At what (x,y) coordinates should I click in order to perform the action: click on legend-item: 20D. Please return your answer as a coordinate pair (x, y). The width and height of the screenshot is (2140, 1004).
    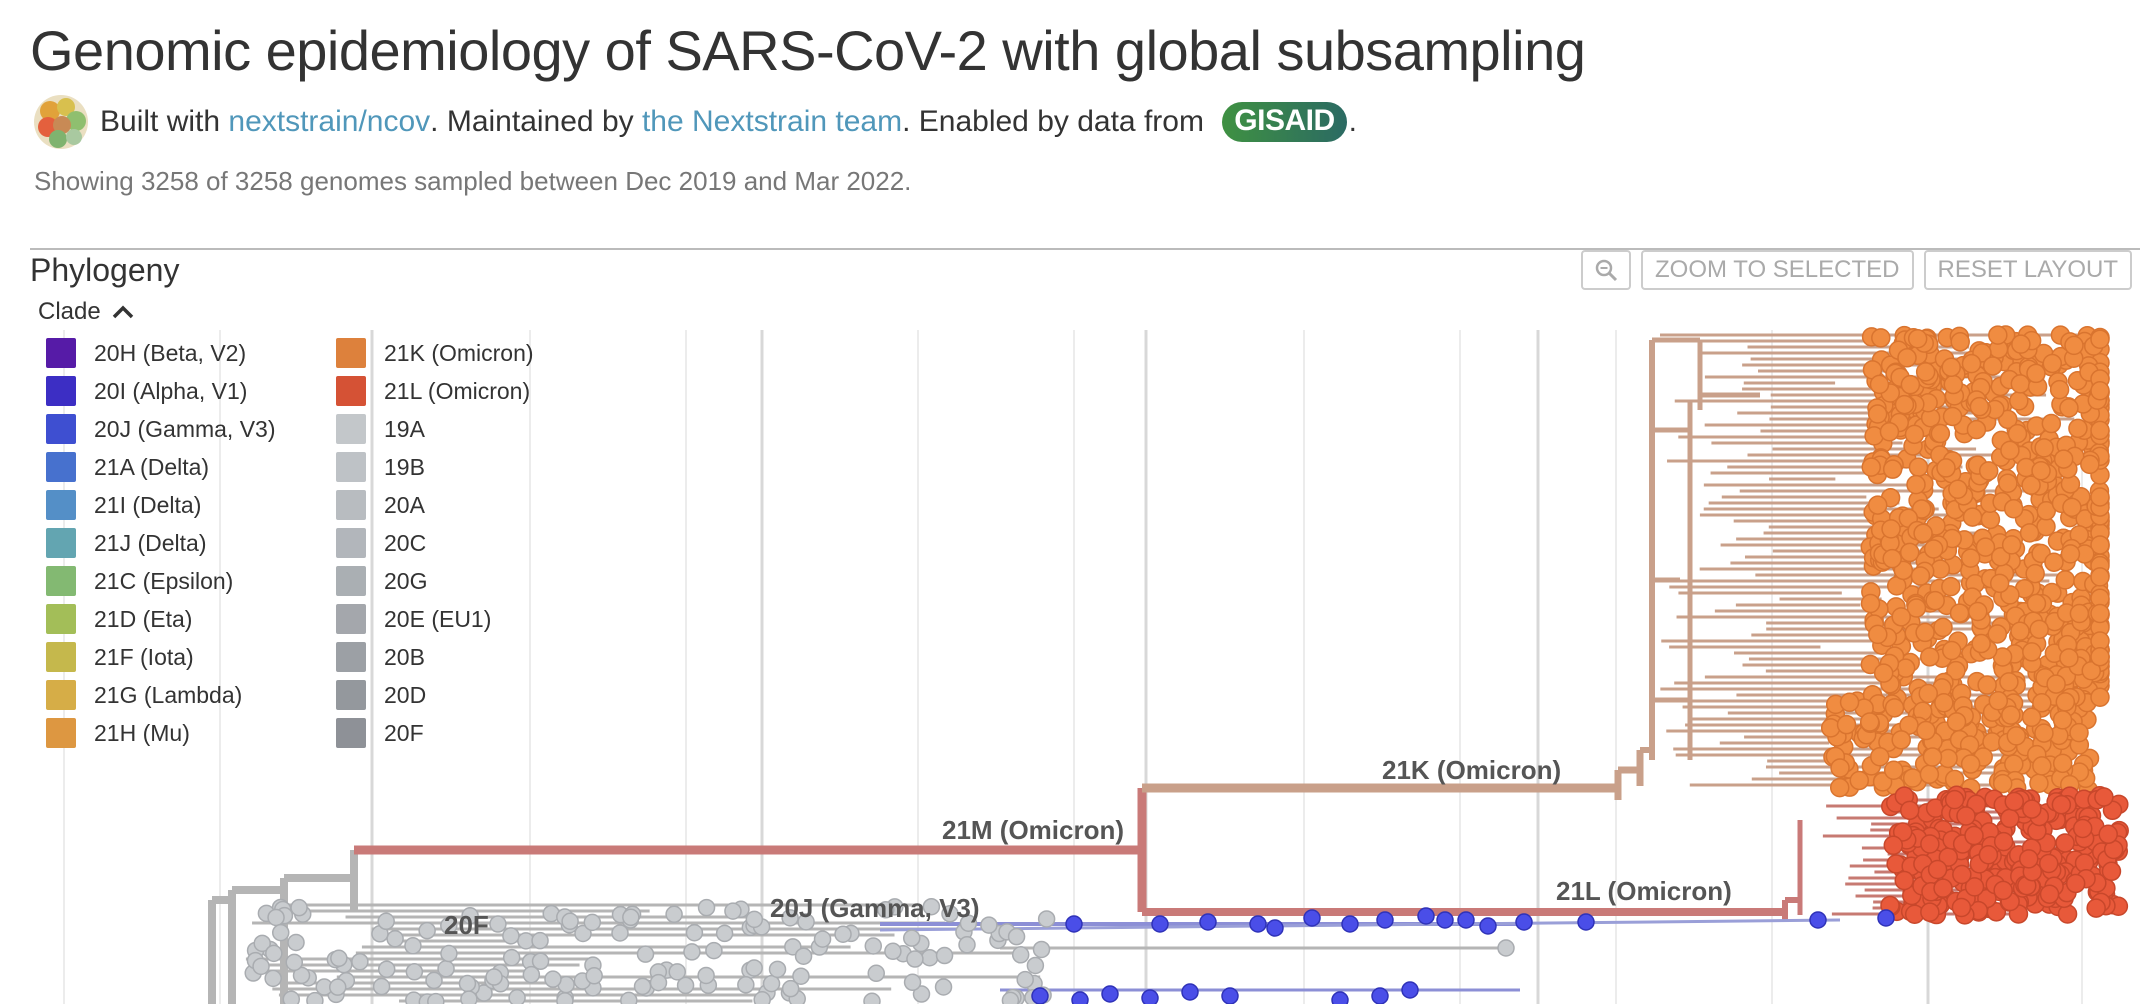
    Looking at the image, I should click on (381, 695).